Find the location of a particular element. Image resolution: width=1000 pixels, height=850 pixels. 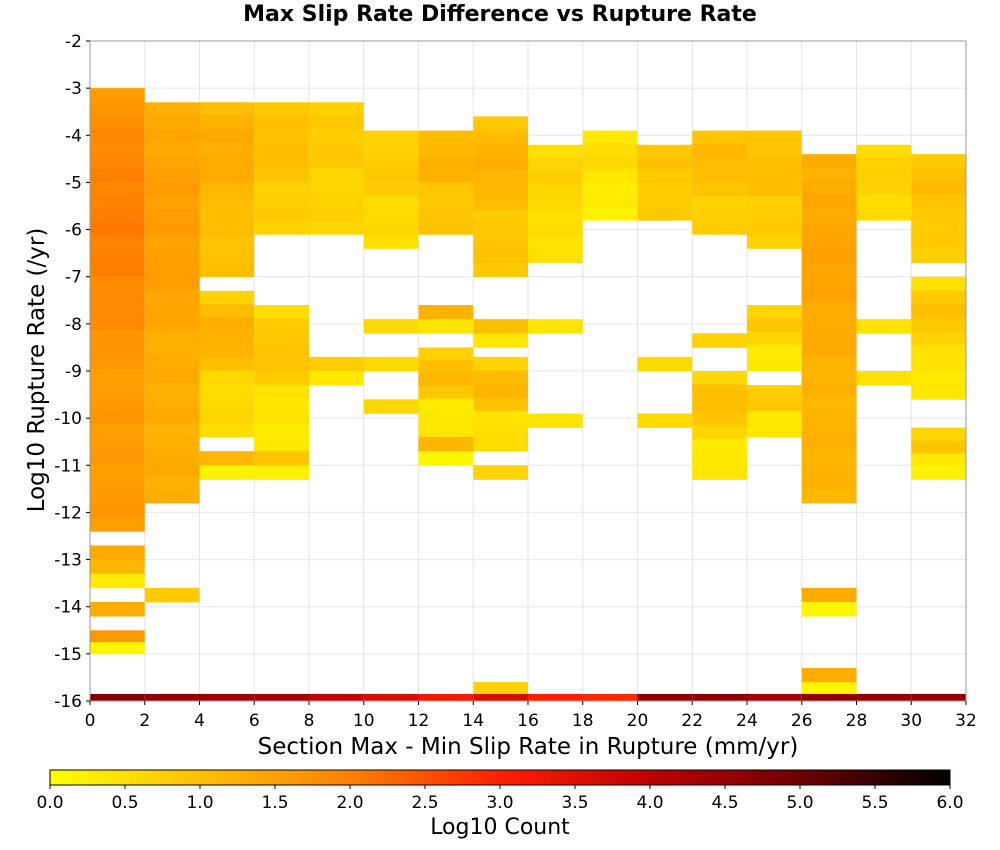

y-tick-label: -5 is located at coordinates (73, 183).